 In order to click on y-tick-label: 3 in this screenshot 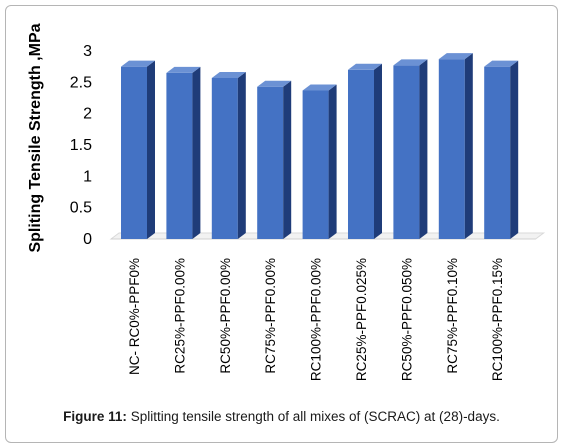, I will do `click(87, 51)`.